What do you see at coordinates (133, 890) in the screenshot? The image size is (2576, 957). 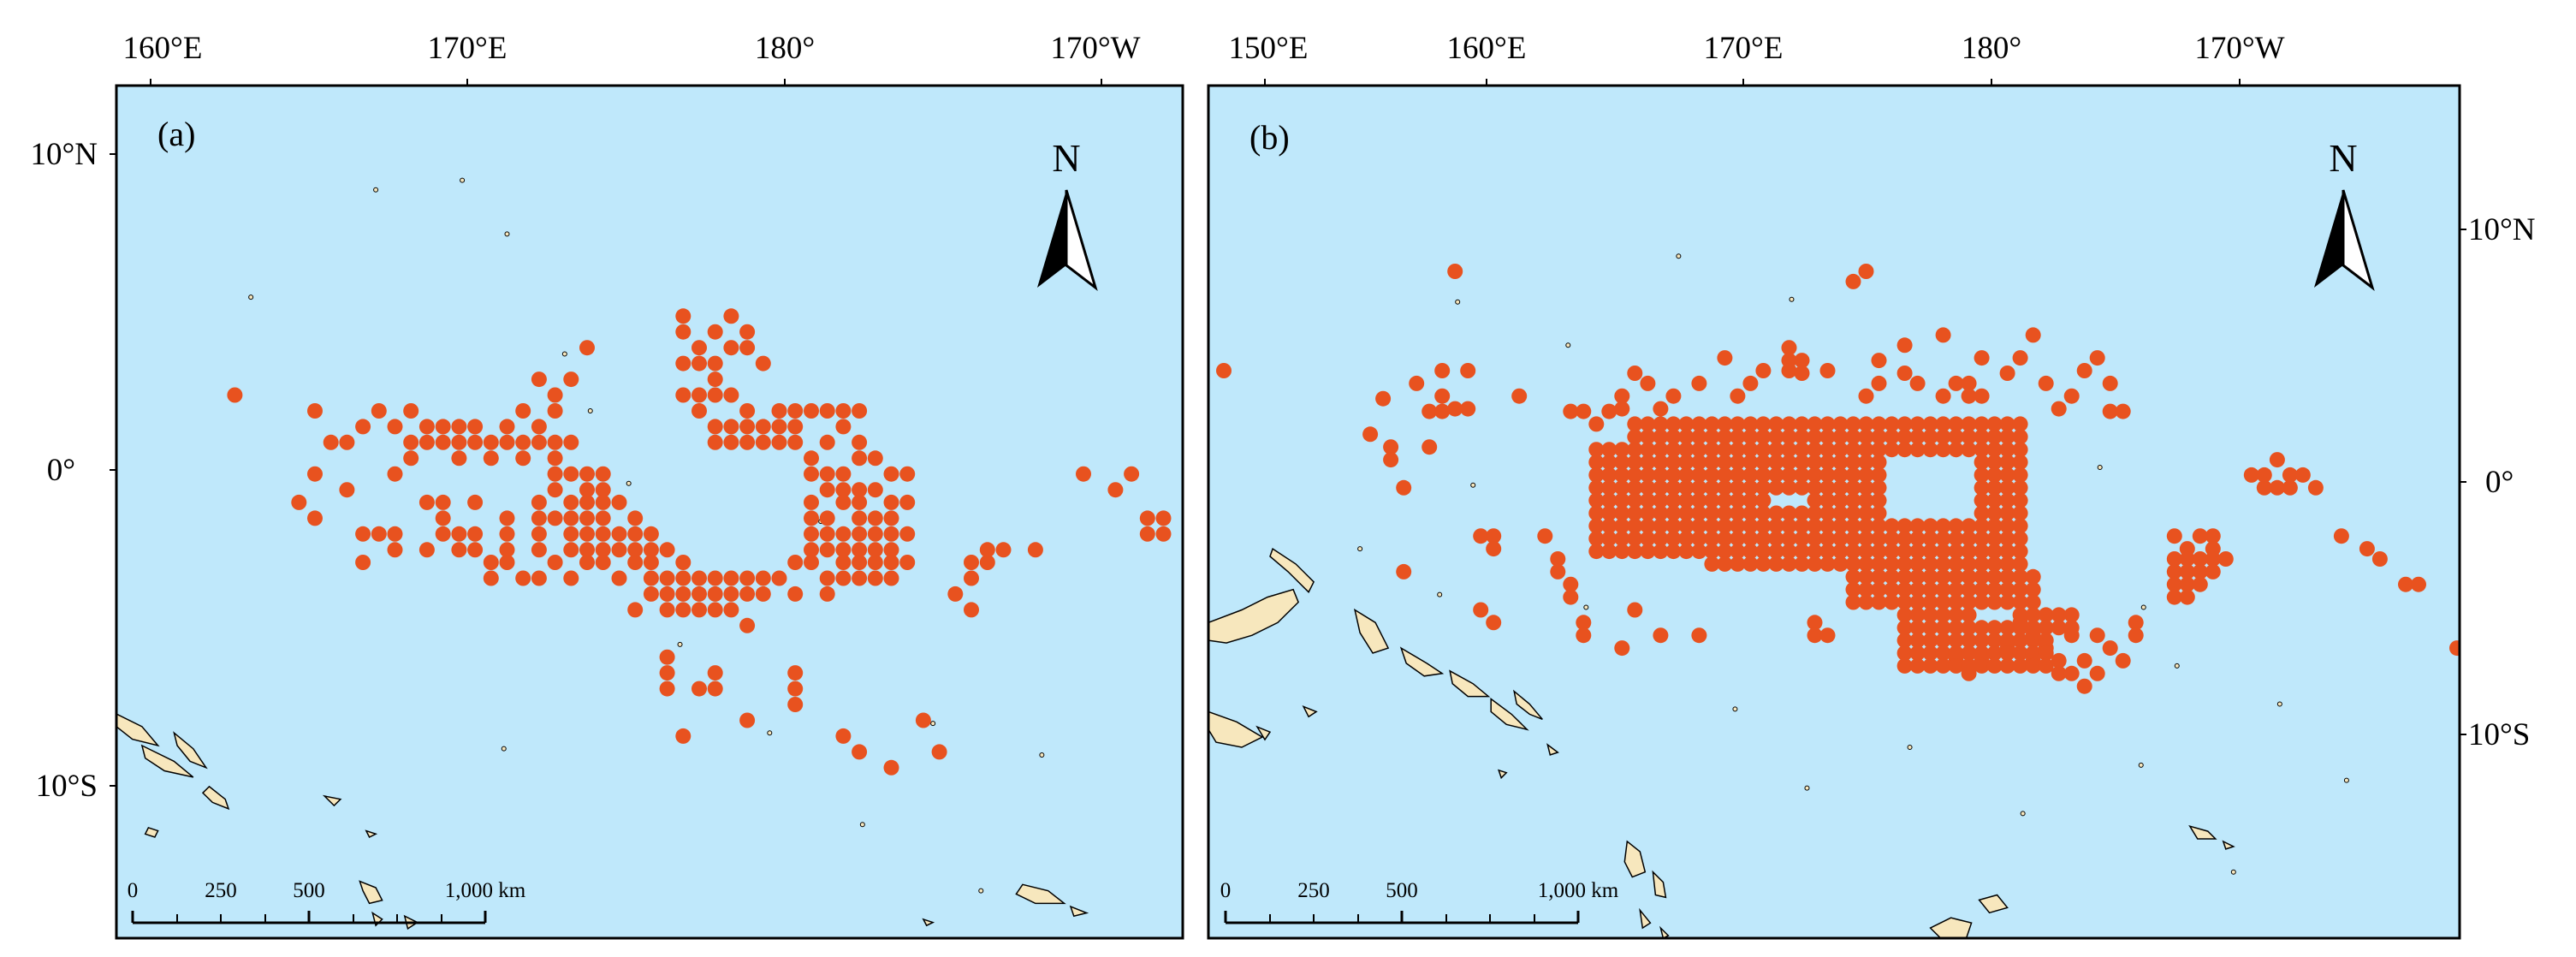 I see `scale-label-0: 0` at bounding box center [133, 890].